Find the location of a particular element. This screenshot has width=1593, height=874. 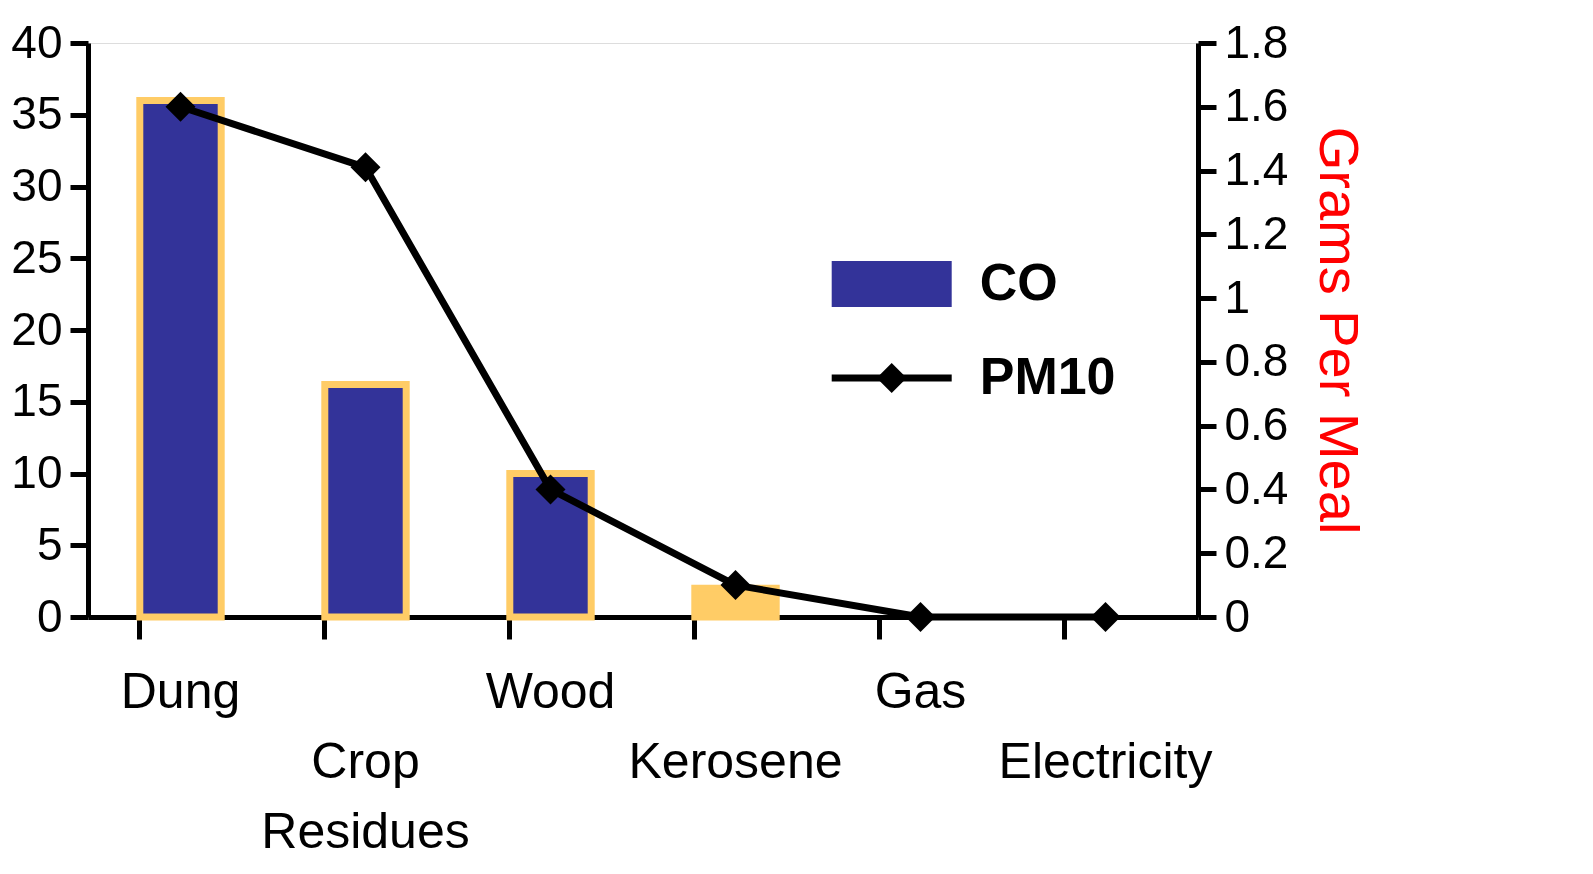

y2-tick-label: 1 is located at coordinates (1237, 296).